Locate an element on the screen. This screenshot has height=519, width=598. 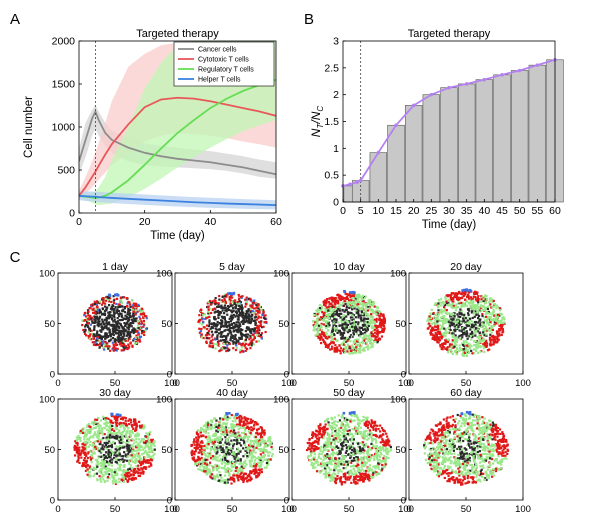
y-tick-label: 100 is located at coordinates (47, 400).